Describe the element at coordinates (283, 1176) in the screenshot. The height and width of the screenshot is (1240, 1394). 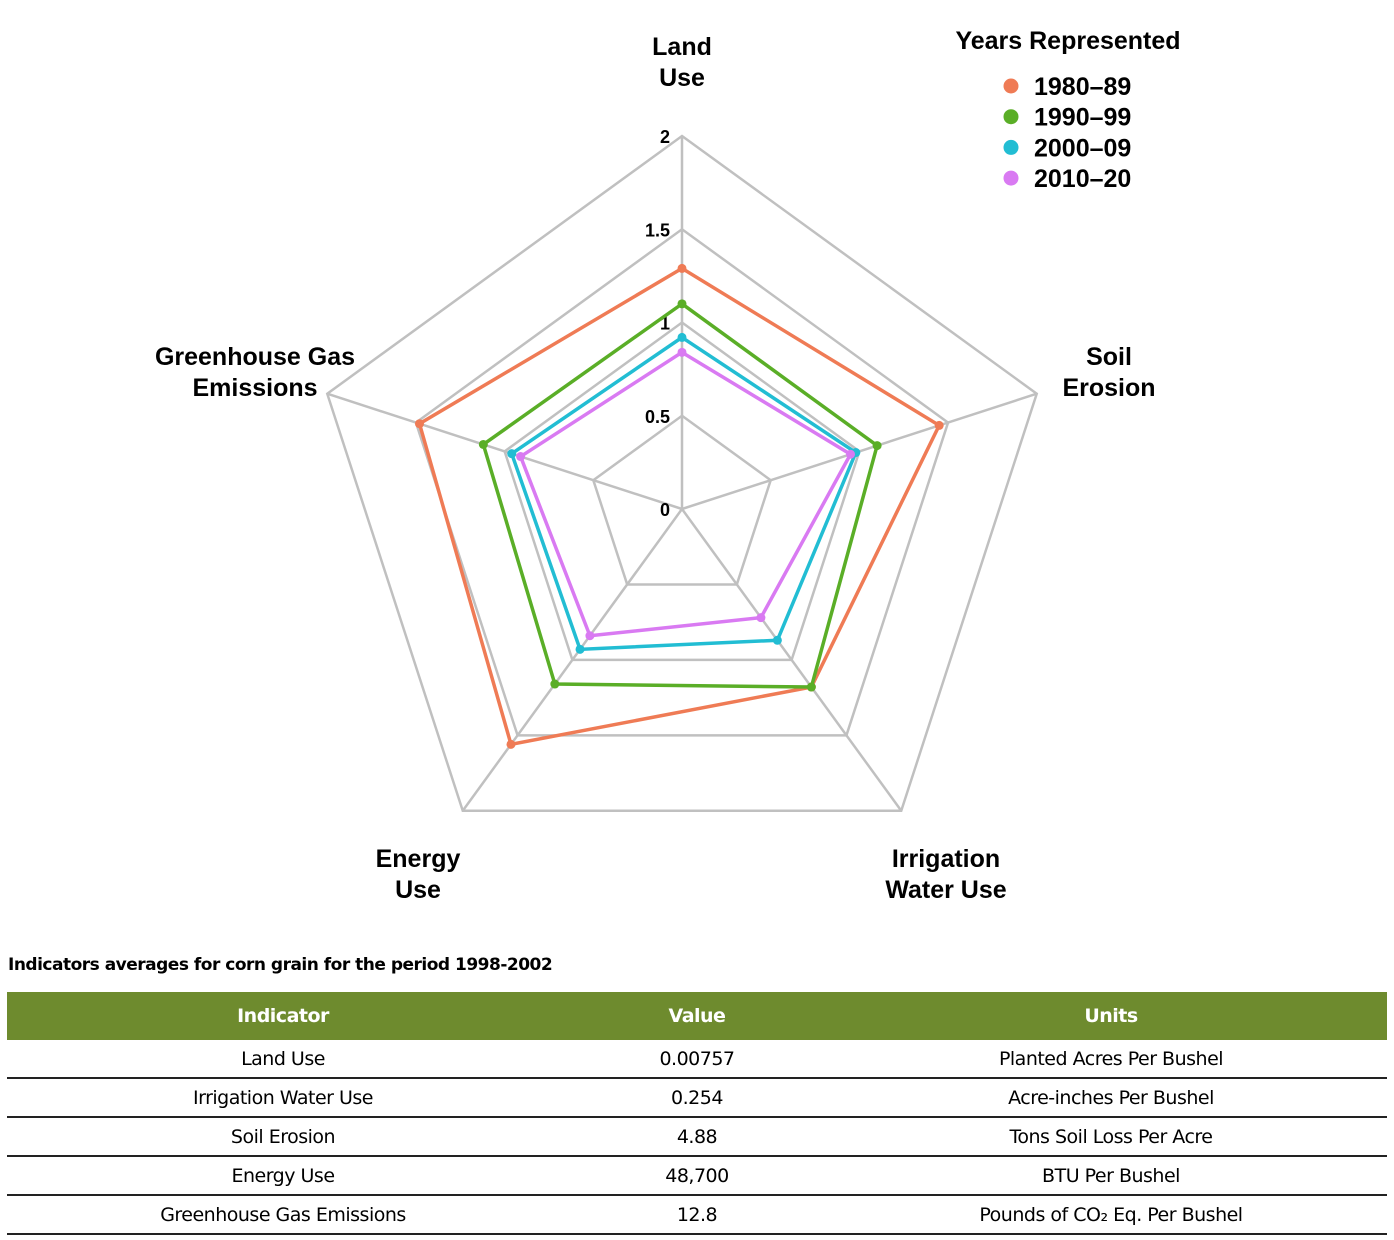
I see `cell-indicator: Energy Use` at that location.